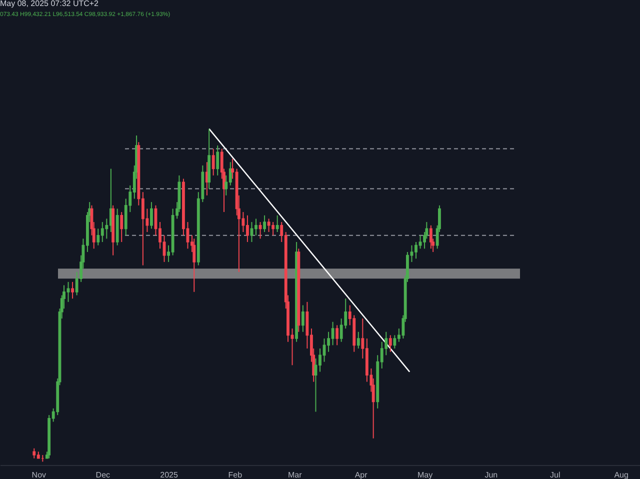 This screenshot has width=640, height=479. Describe the element at coordinates (169, 474) in the screenshot. I see `x-tick-label: 2025` at that location.